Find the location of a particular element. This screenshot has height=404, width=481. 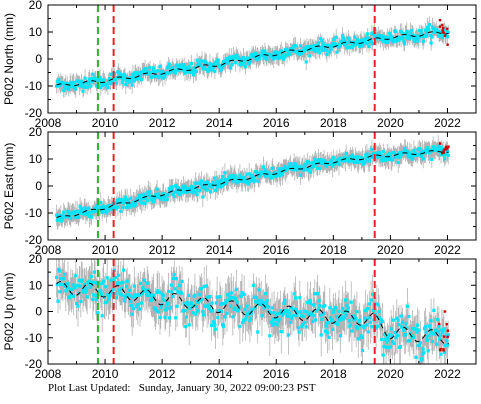

y-axis-label: P602 Up (mm) is located at coordinates (9, 311).